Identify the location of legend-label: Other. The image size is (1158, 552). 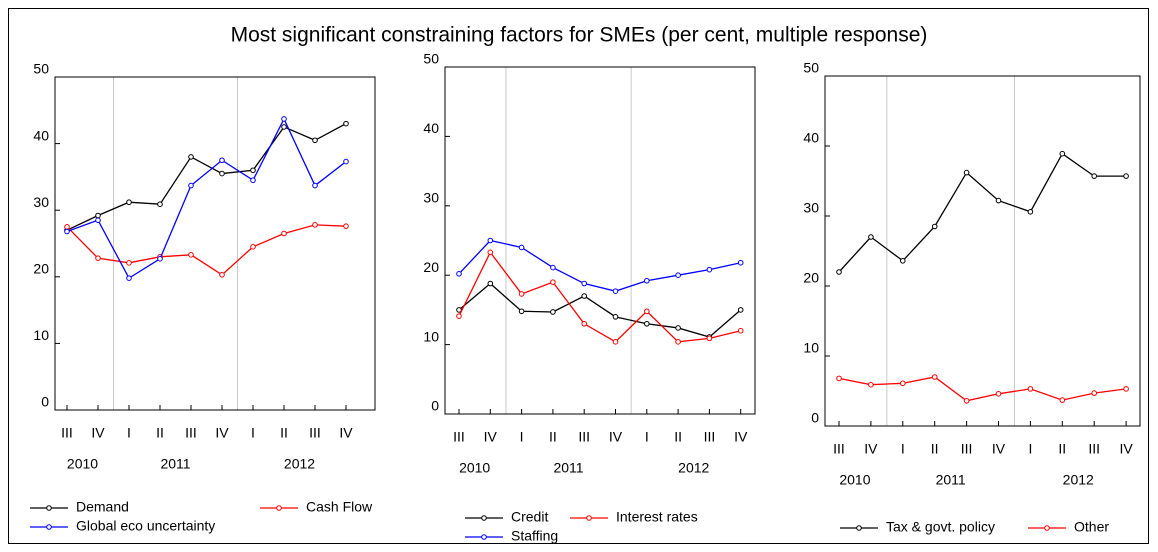
(1091, 527).